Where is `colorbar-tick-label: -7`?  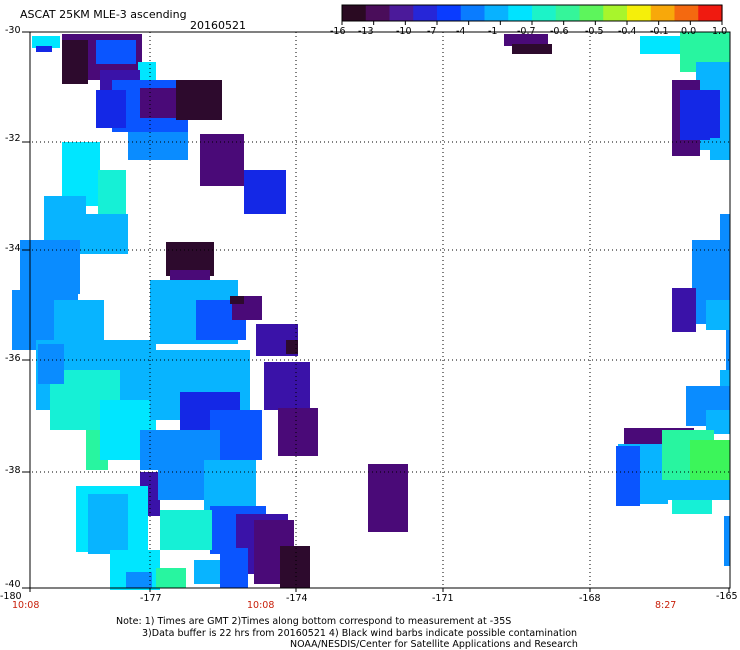
colorbar-tick-label: -7 is located at coordinates (432, 31).